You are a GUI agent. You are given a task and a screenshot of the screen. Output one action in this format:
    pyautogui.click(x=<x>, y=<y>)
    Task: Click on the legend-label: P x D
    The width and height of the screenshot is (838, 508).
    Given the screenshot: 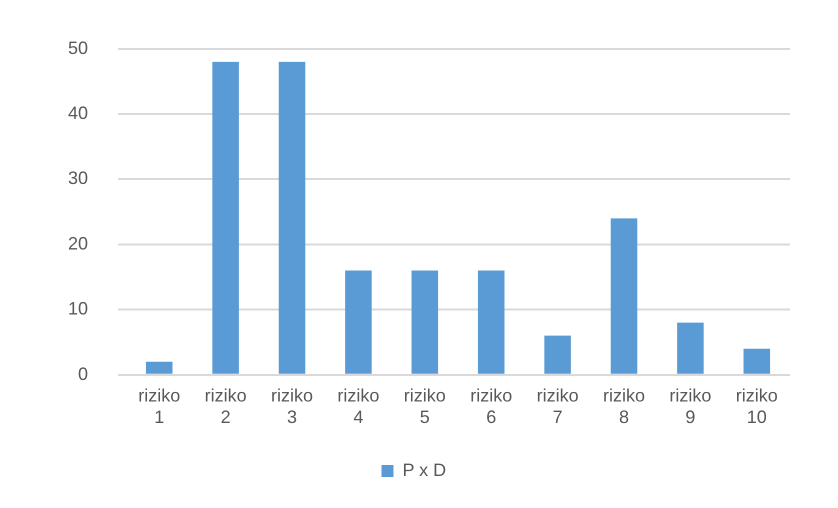 What is the action you would take?
    pyautogui.click(x=424, y=470)
    